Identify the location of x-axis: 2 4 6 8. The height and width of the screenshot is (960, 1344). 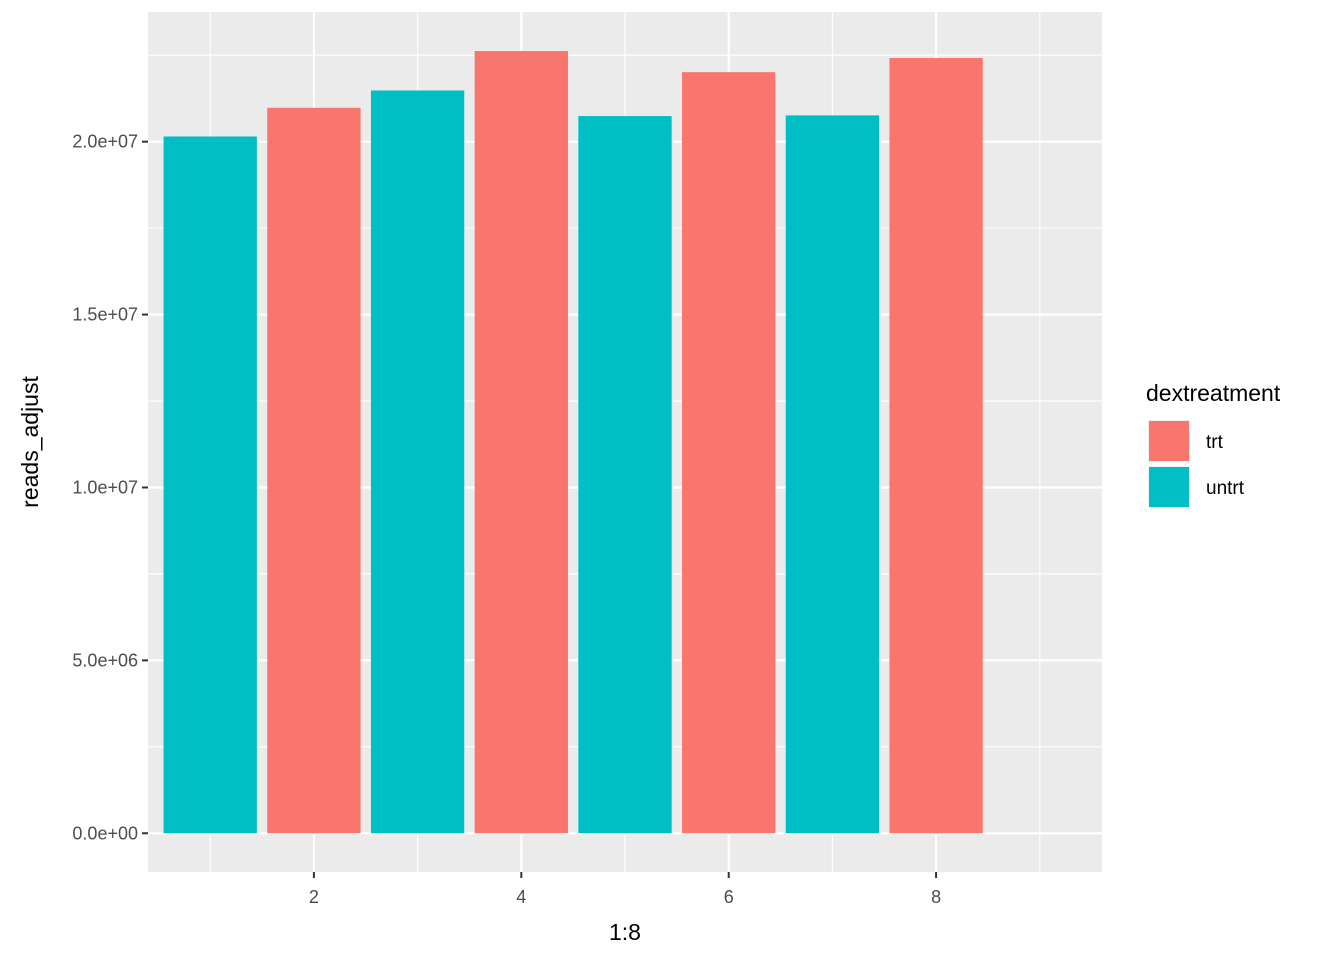
(625, 889).